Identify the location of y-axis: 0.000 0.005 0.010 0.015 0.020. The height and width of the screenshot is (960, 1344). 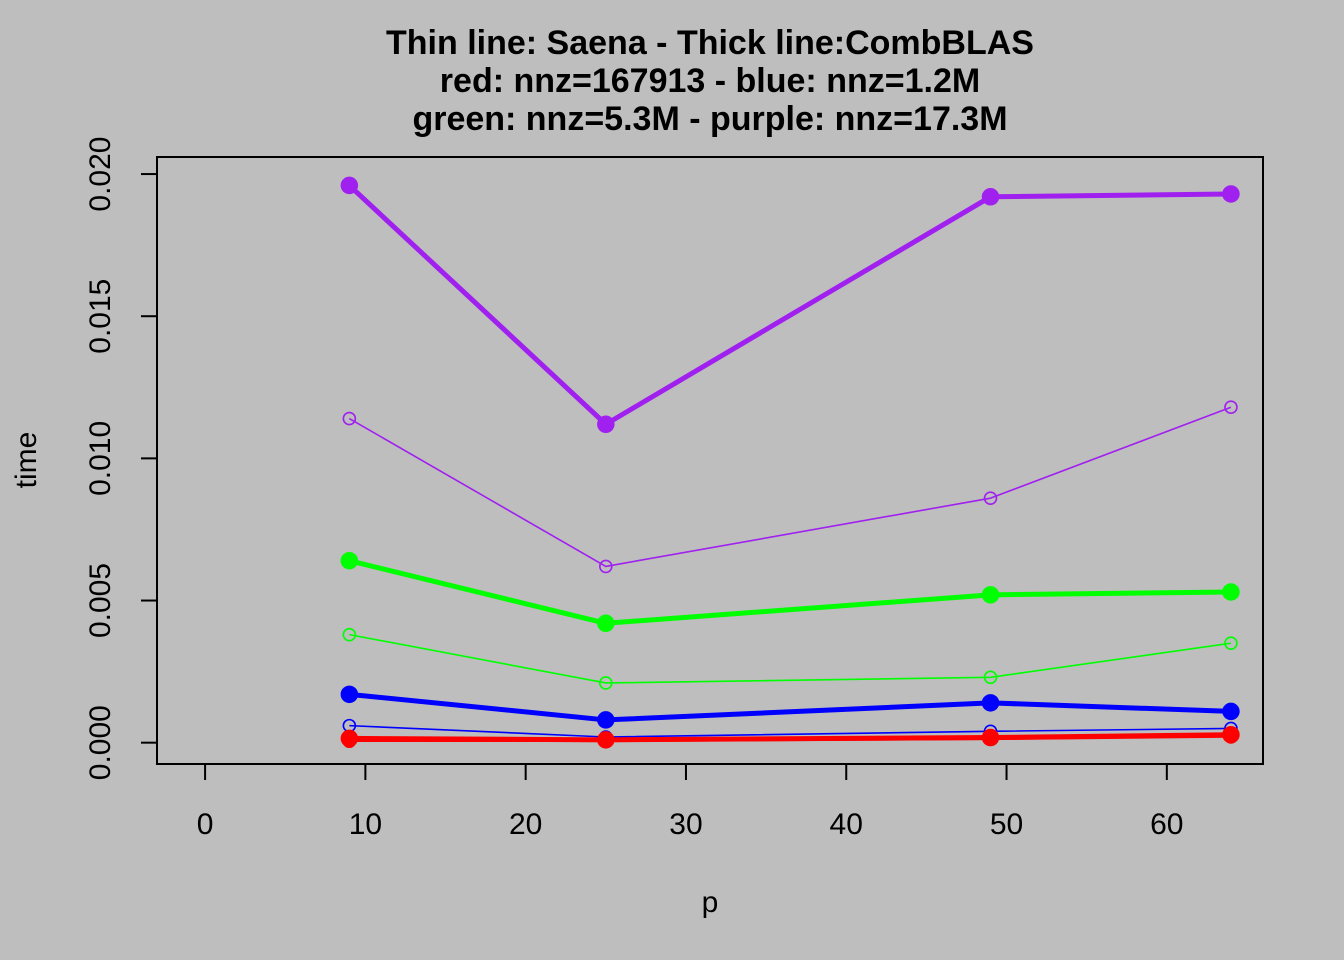
(121, 458).